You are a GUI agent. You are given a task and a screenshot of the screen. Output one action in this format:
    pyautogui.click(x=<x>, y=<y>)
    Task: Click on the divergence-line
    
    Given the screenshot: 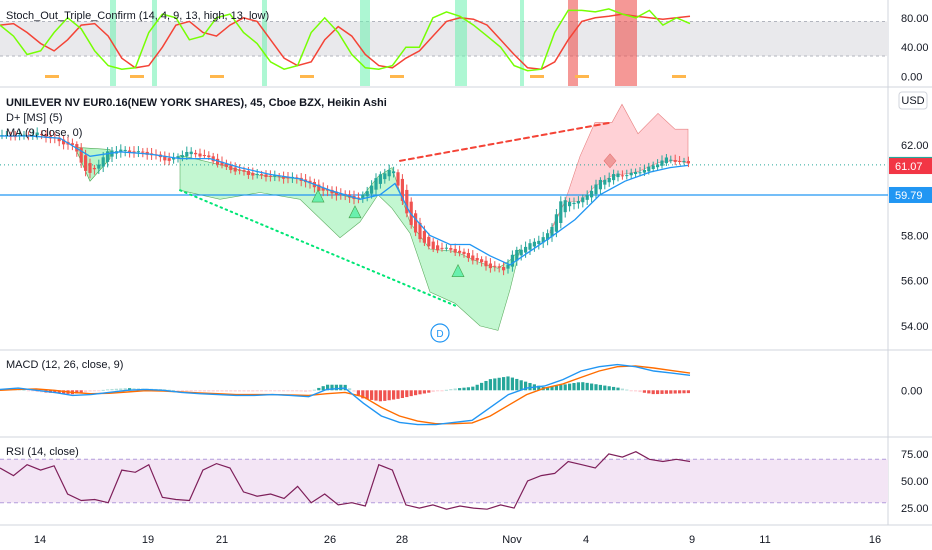 What is the action you would take?
    pyautogui.click(x=506, y=141)
    